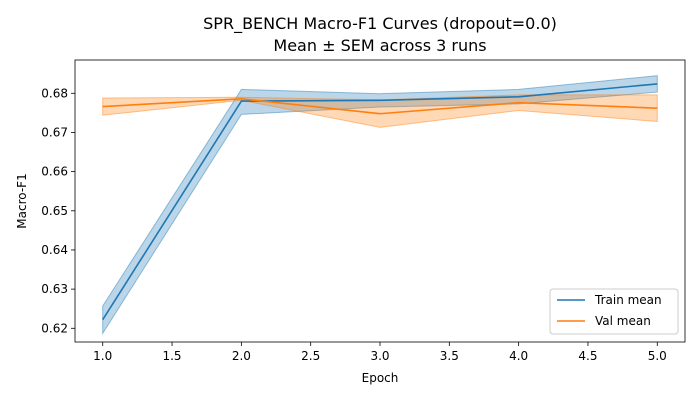 Image resolution: width=700 pixels, height=400 pixels. What do you see at coordinates (22, 200) in the screenshot?
I see `y-axis-label: Macro-F1` at bounding box center [22, 200].